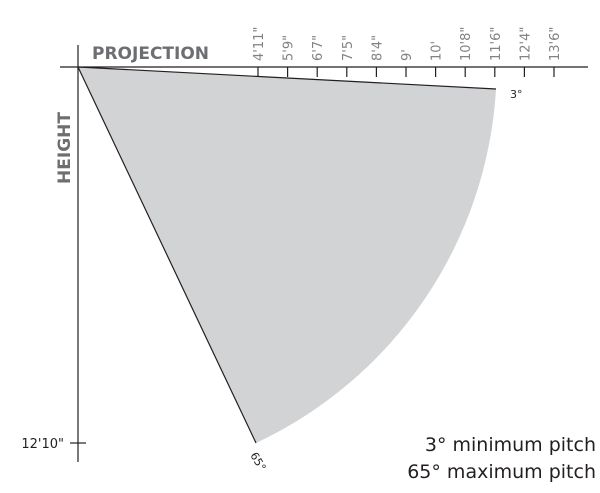 The image size is (600, 493). What do you see at coordinates (466, 44) in the screenshot?
I see `projection-tick-label: 10'8"` at bounding box center [466, 44].